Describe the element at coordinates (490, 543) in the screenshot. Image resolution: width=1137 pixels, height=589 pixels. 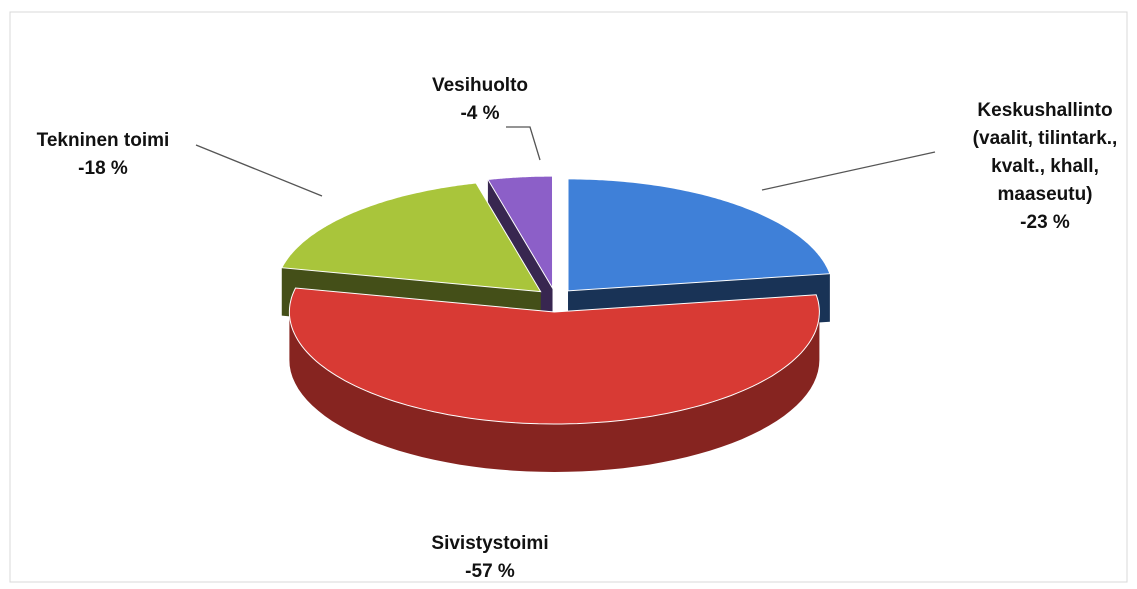
I see `category-label: Sivistystoimi` at that location.